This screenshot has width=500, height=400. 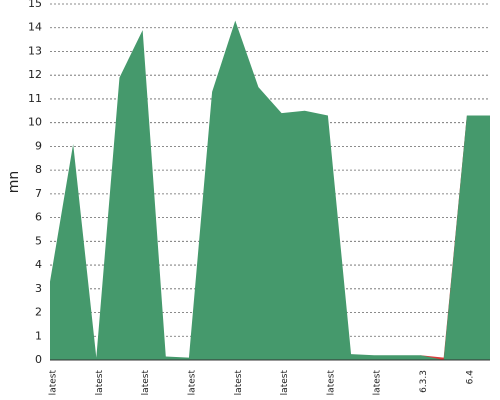 What do you see at coordinates (38, 240) in the screenshot?
I see `y-tick-label: 5` at bounding box center [38, 240].